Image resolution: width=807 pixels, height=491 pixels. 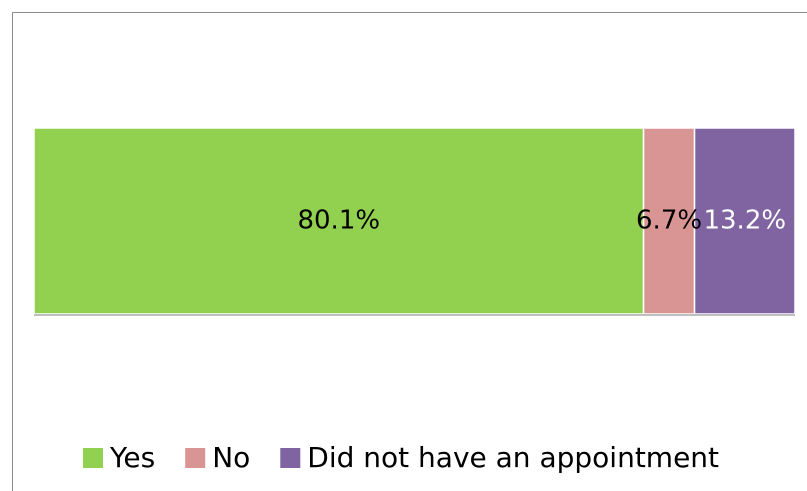 I want to click on legend-label: No, so click(x=231, y=457).